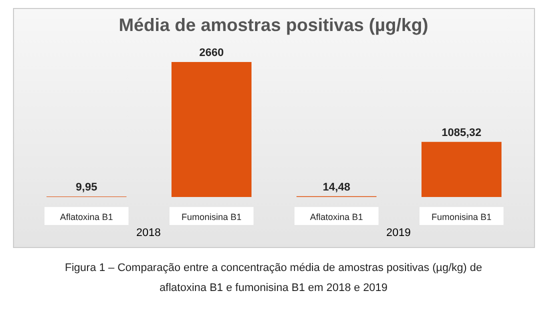  What do you see at coordinates (274, 25) in the screenshot?
I see `chart-title: Média de amostras positivas (µg/kg)` at bounding box center [274, 25].